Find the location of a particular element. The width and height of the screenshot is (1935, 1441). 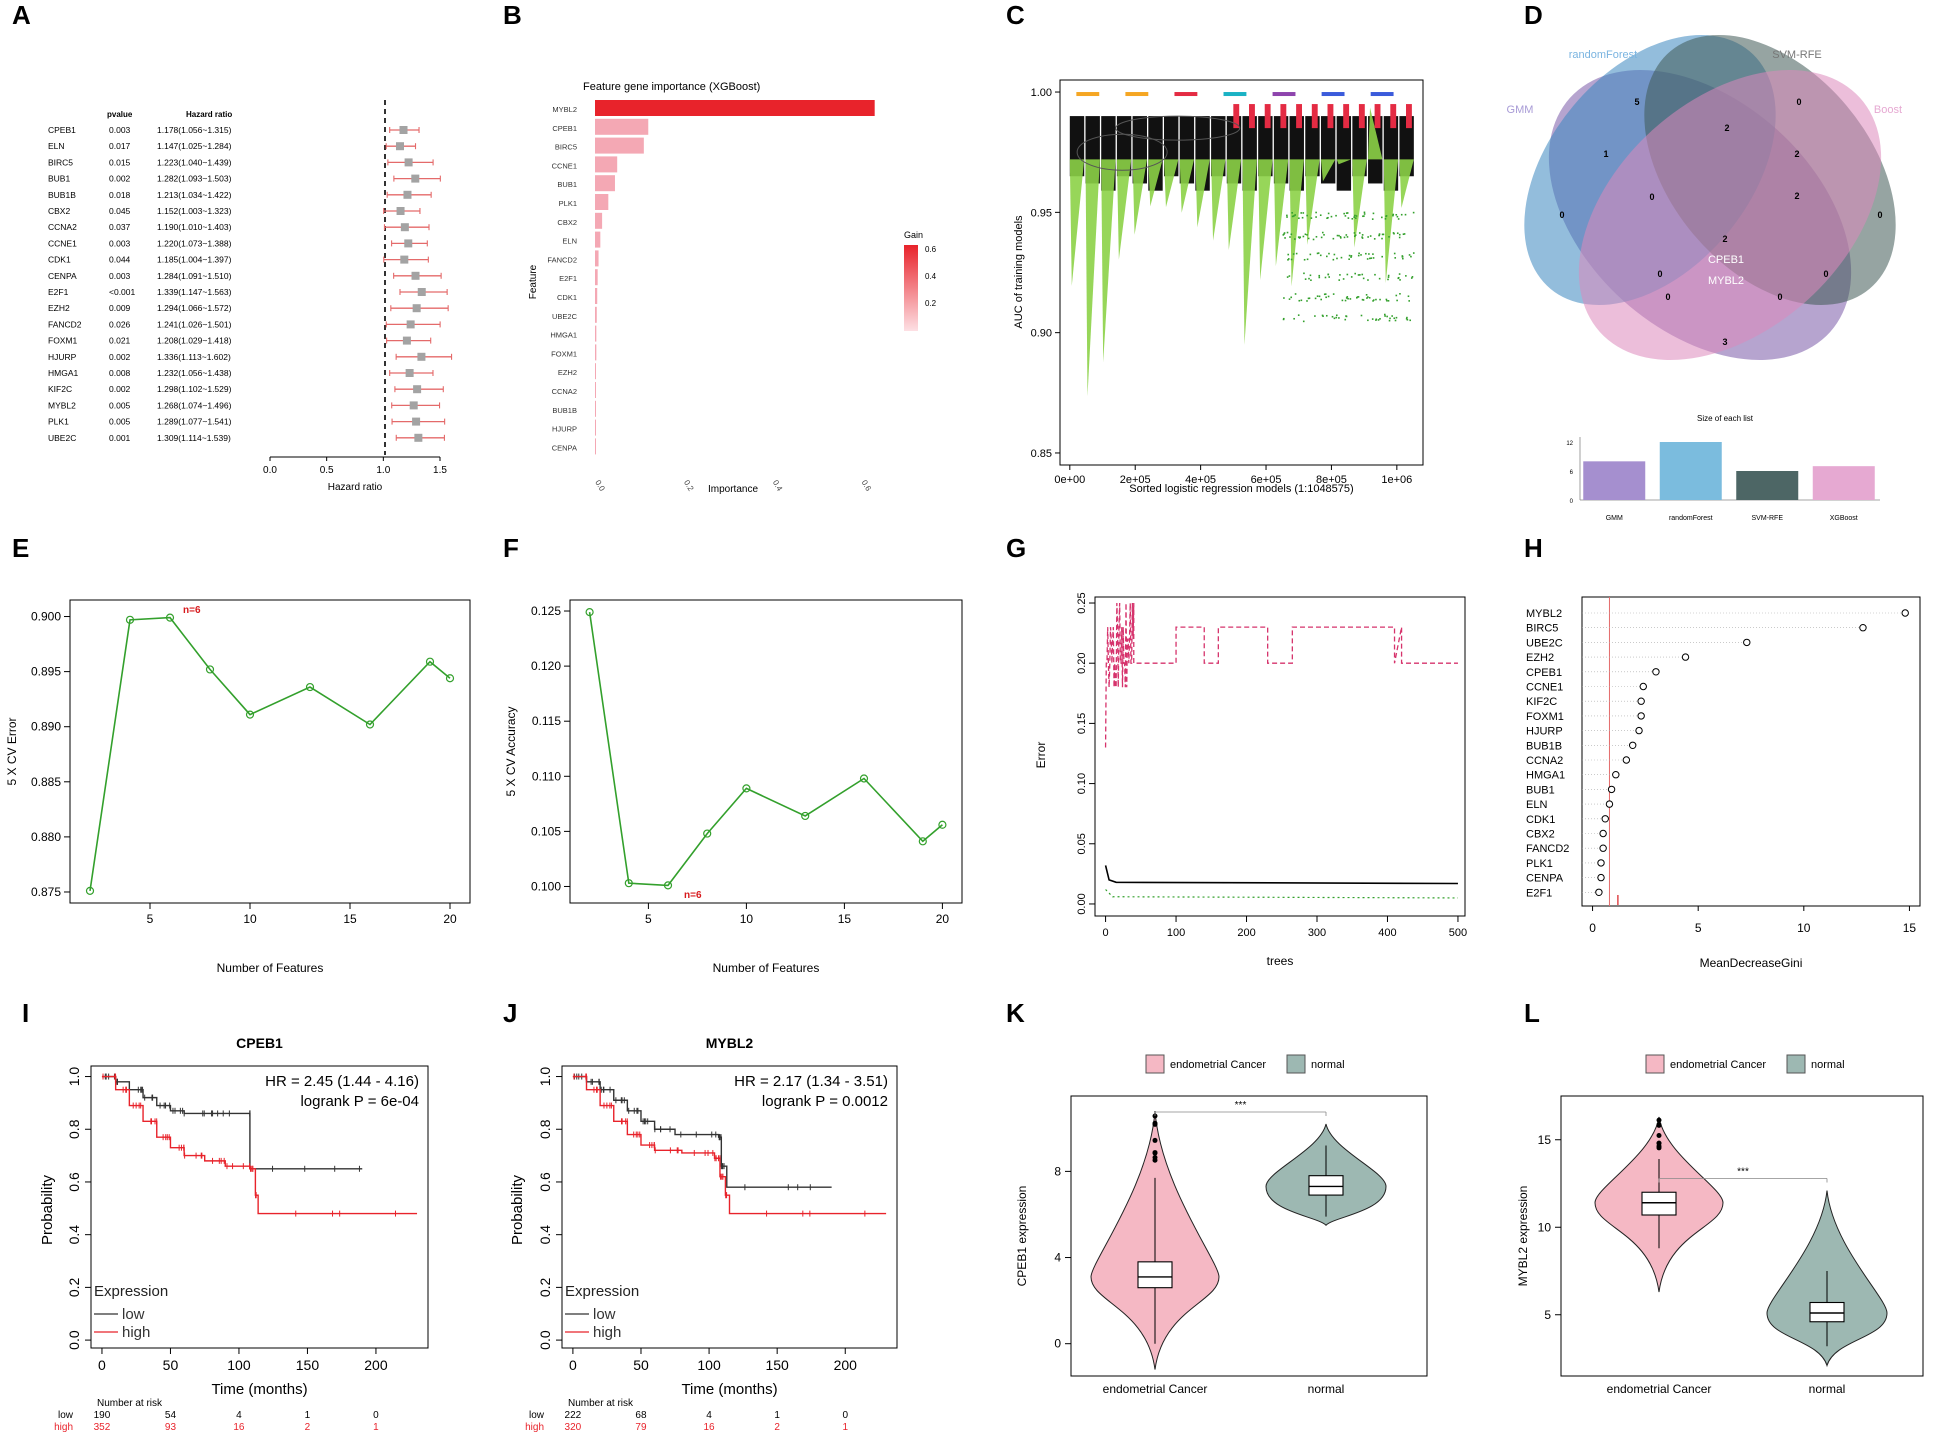

violin-mybl2-legend-cancer-label: endometrial Cancer is located at coordinates (1718, 1065).